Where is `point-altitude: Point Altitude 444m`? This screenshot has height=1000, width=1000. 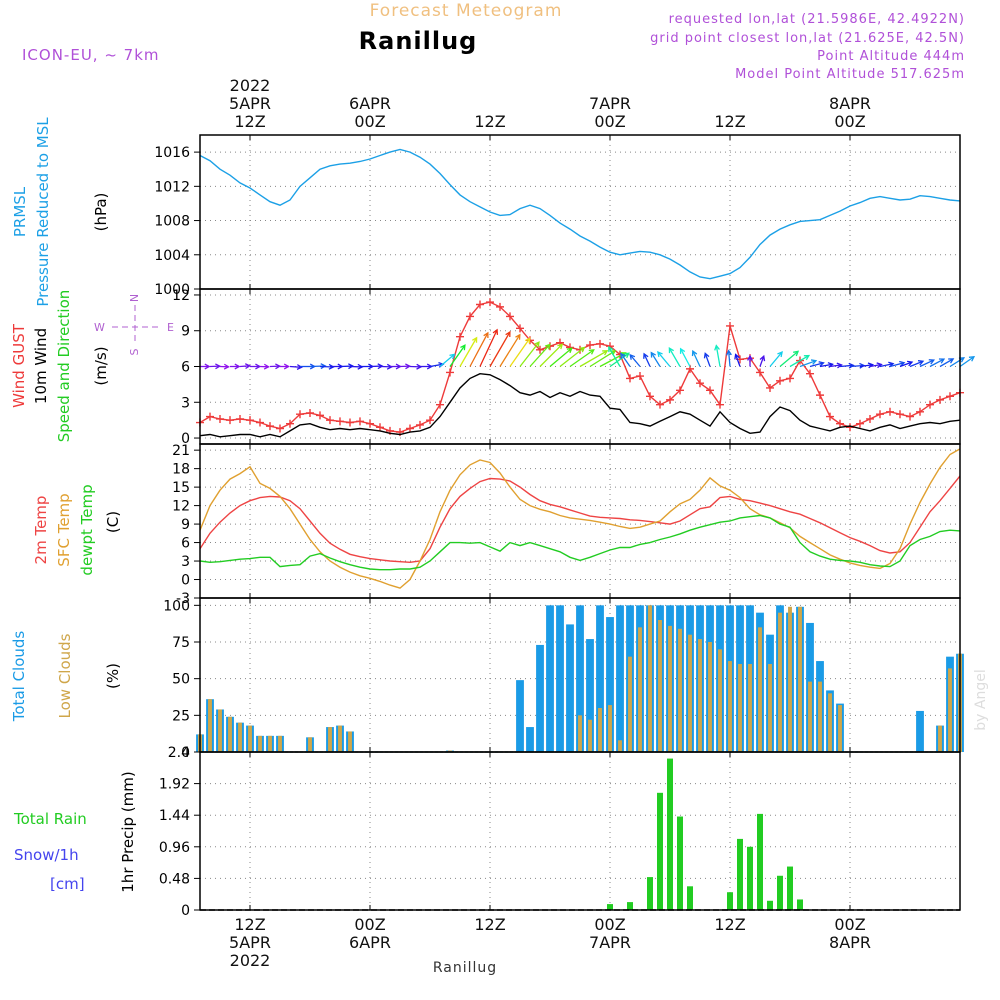
point-altitude: Point Altitude 444m is located at coordinates (891, 56).